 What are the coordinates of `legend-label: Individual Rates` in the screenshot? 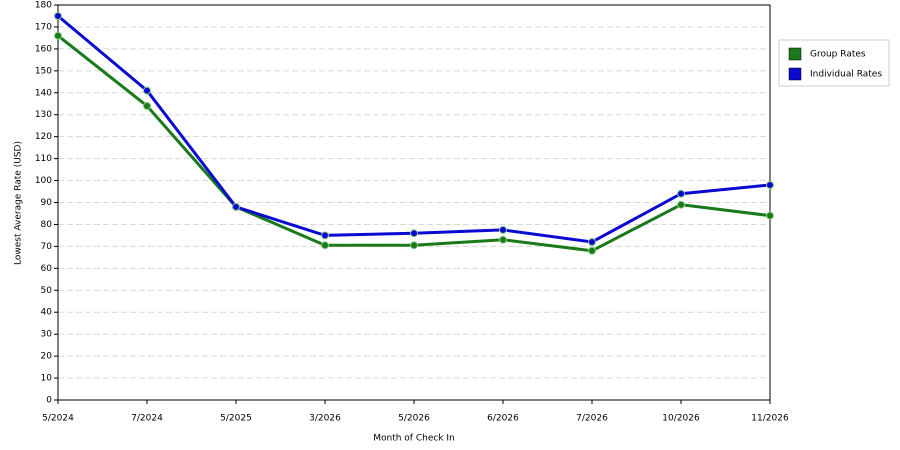 It's located at (846, 75).